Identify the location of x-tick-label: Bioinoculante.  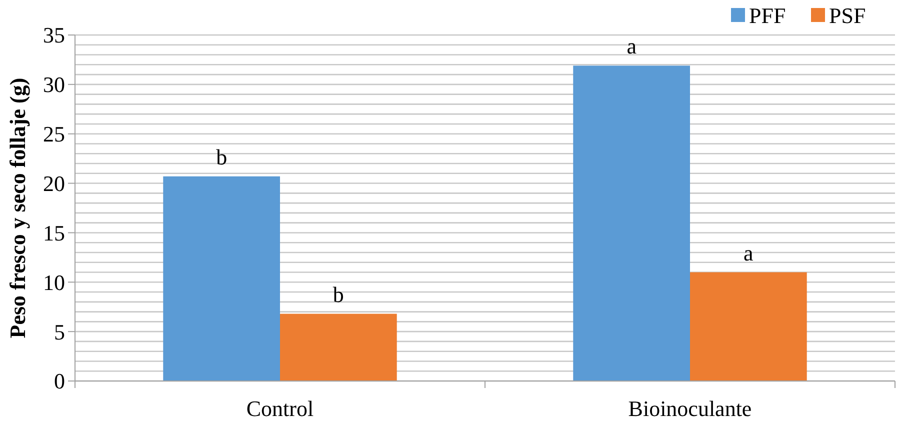
(690, 408).